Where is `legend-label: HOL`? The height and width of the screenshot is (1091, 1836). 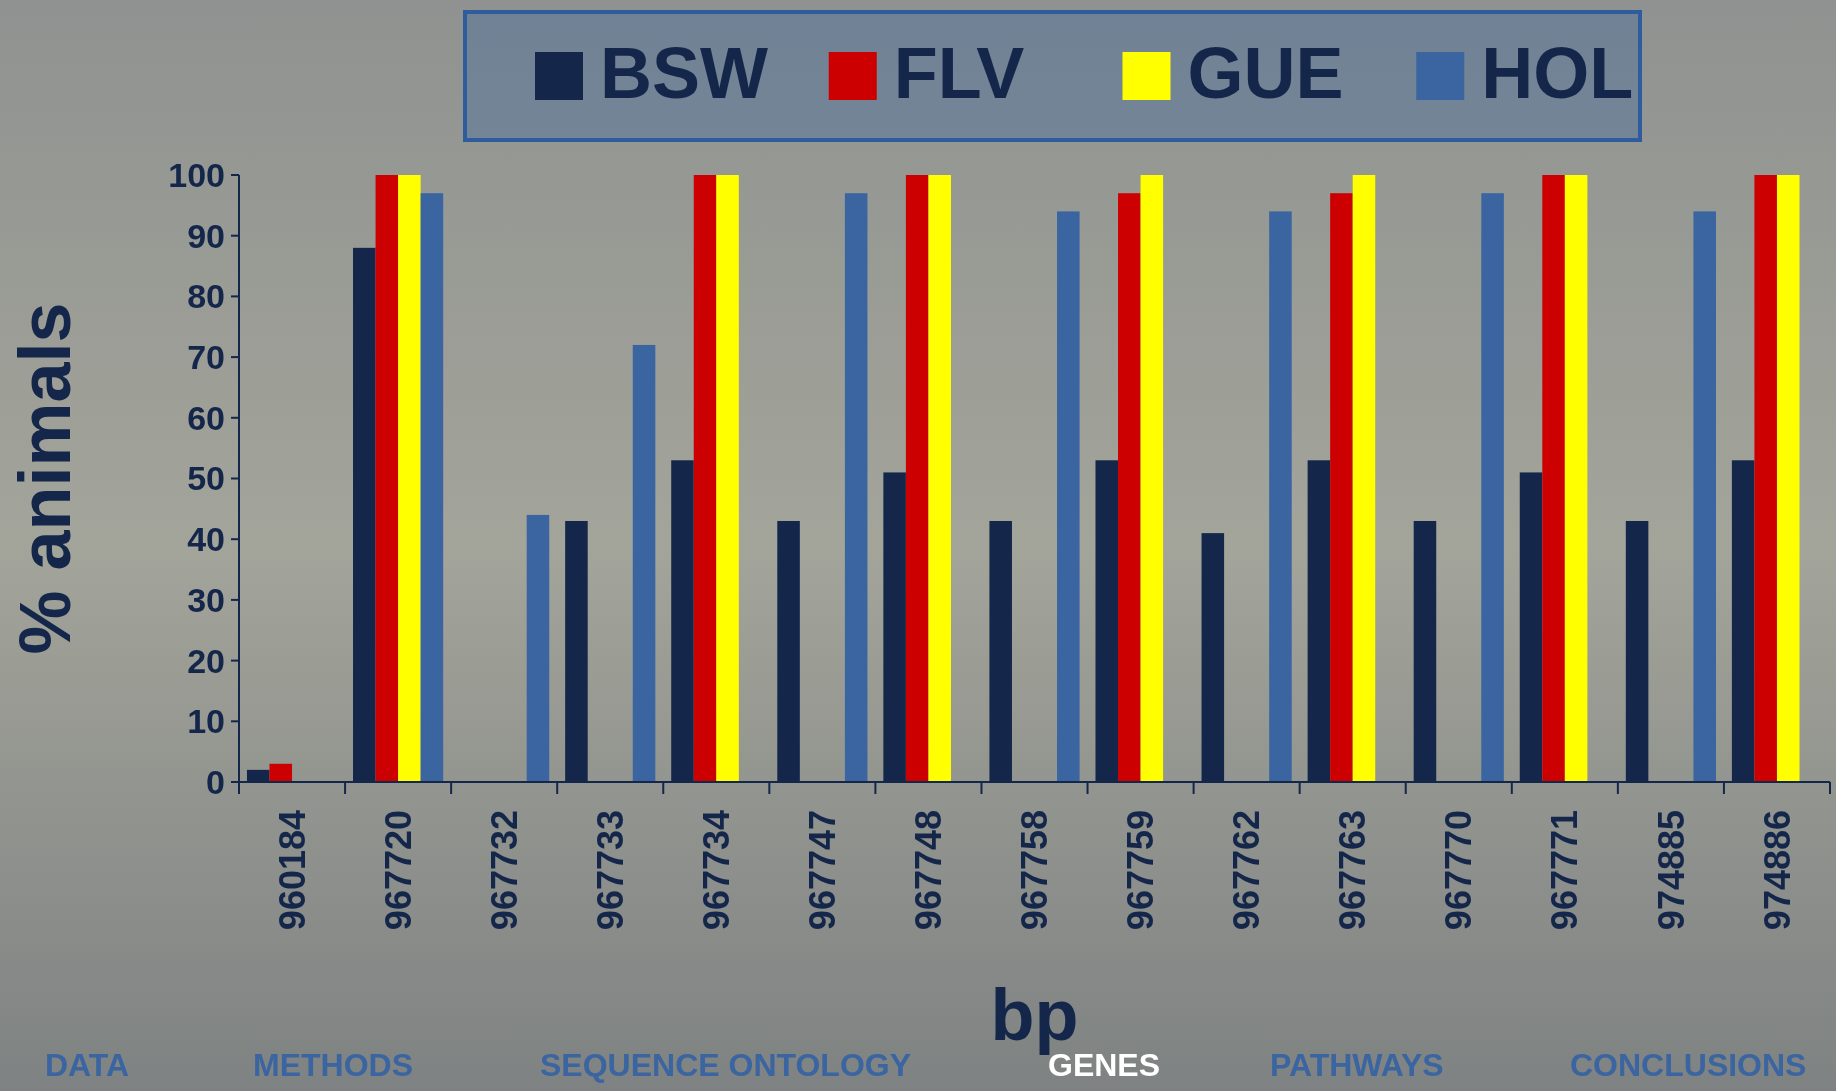 legend-label: HOL is located at coordinates (1557, 73).